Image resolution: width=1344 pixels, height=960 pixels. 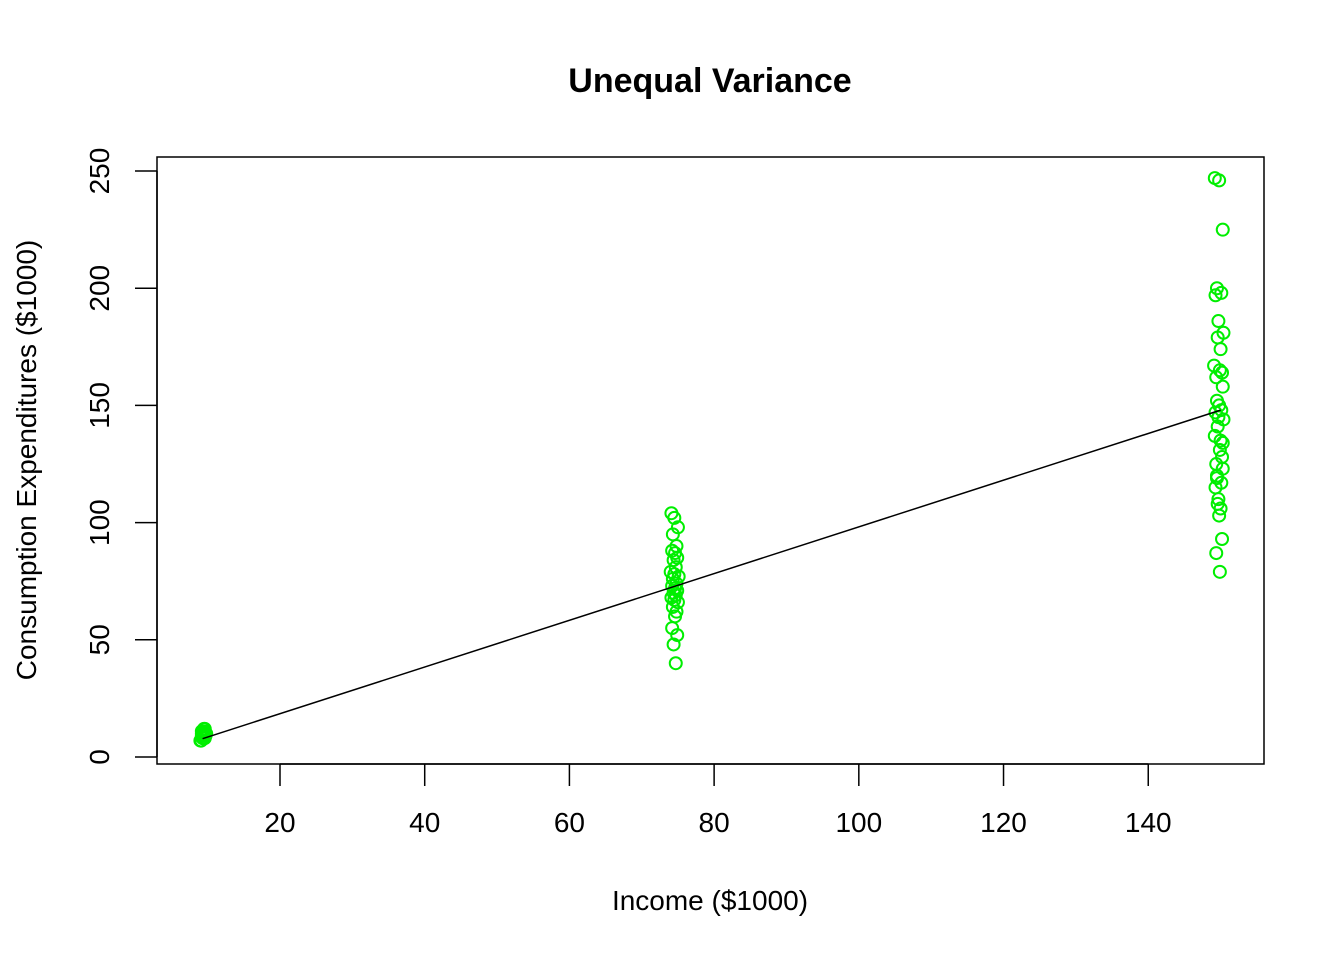 I want to click on y-tick-label: 250, so click(x=99, y=171).